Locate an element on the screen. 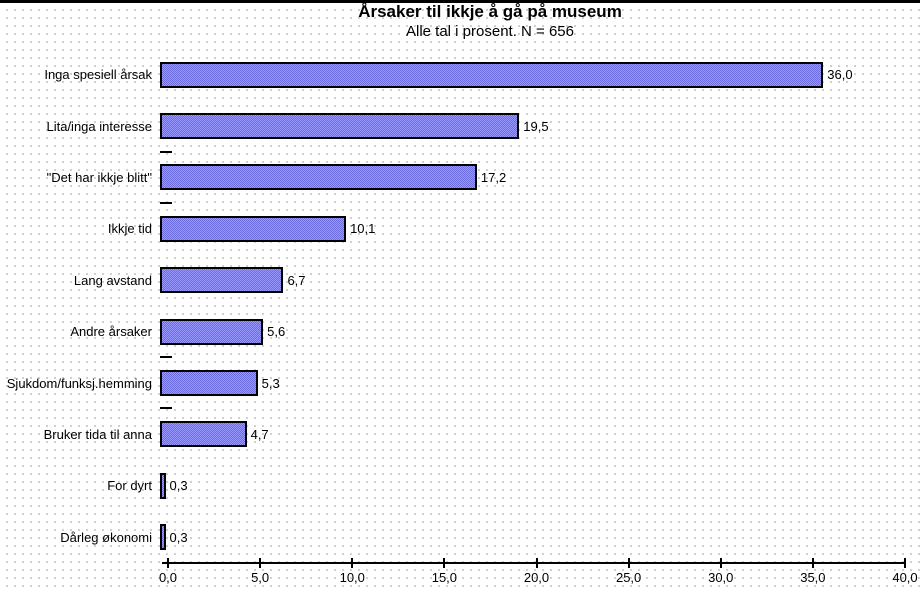 The width and height of the screenshot is (920, 592). bar-row: "Det har ikkje blitt" 17,2 is located at coordinates (460, 177).